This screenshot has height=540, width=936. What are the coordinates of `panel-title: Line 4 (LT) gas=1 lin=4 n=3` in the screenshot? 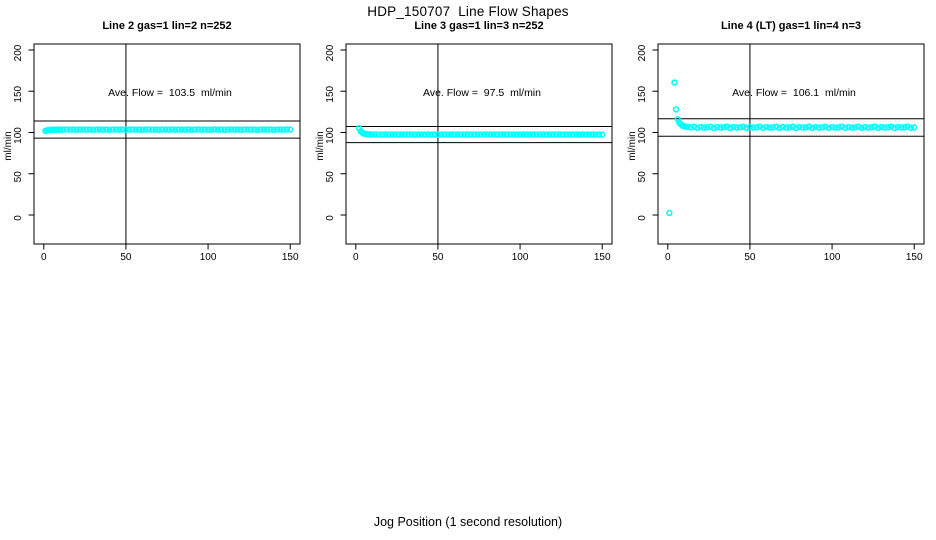 It's located at (791, 26).